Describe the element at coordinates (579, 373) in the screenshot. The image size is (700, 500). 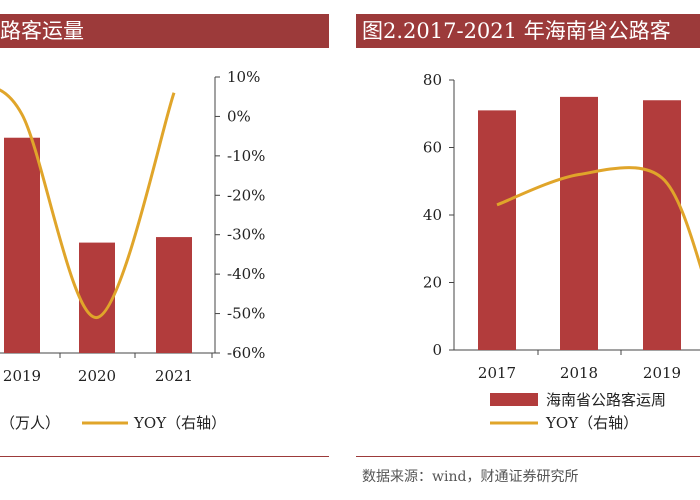
I see `x-tick-label: 2018` at that location.